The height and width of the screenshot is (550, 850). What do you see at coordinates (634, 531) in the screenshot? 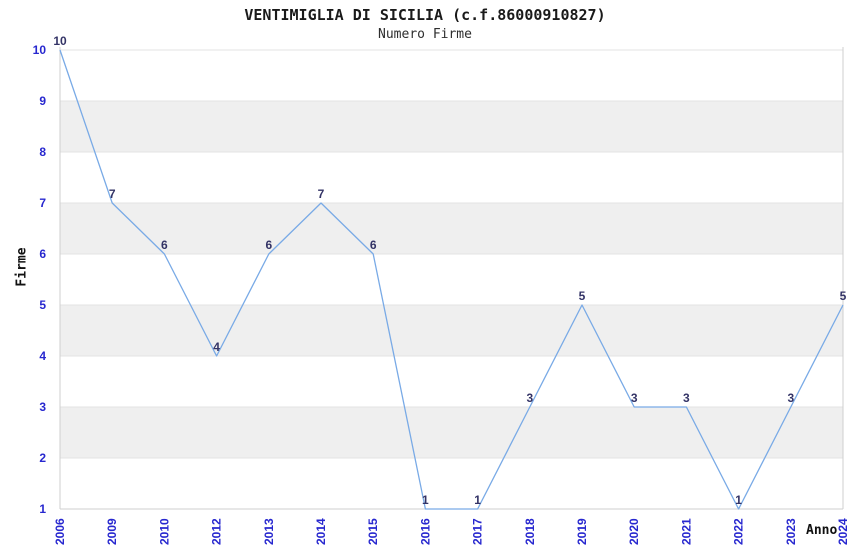
I see `x-tick-label: 2020` at bounding box center [634, 531].